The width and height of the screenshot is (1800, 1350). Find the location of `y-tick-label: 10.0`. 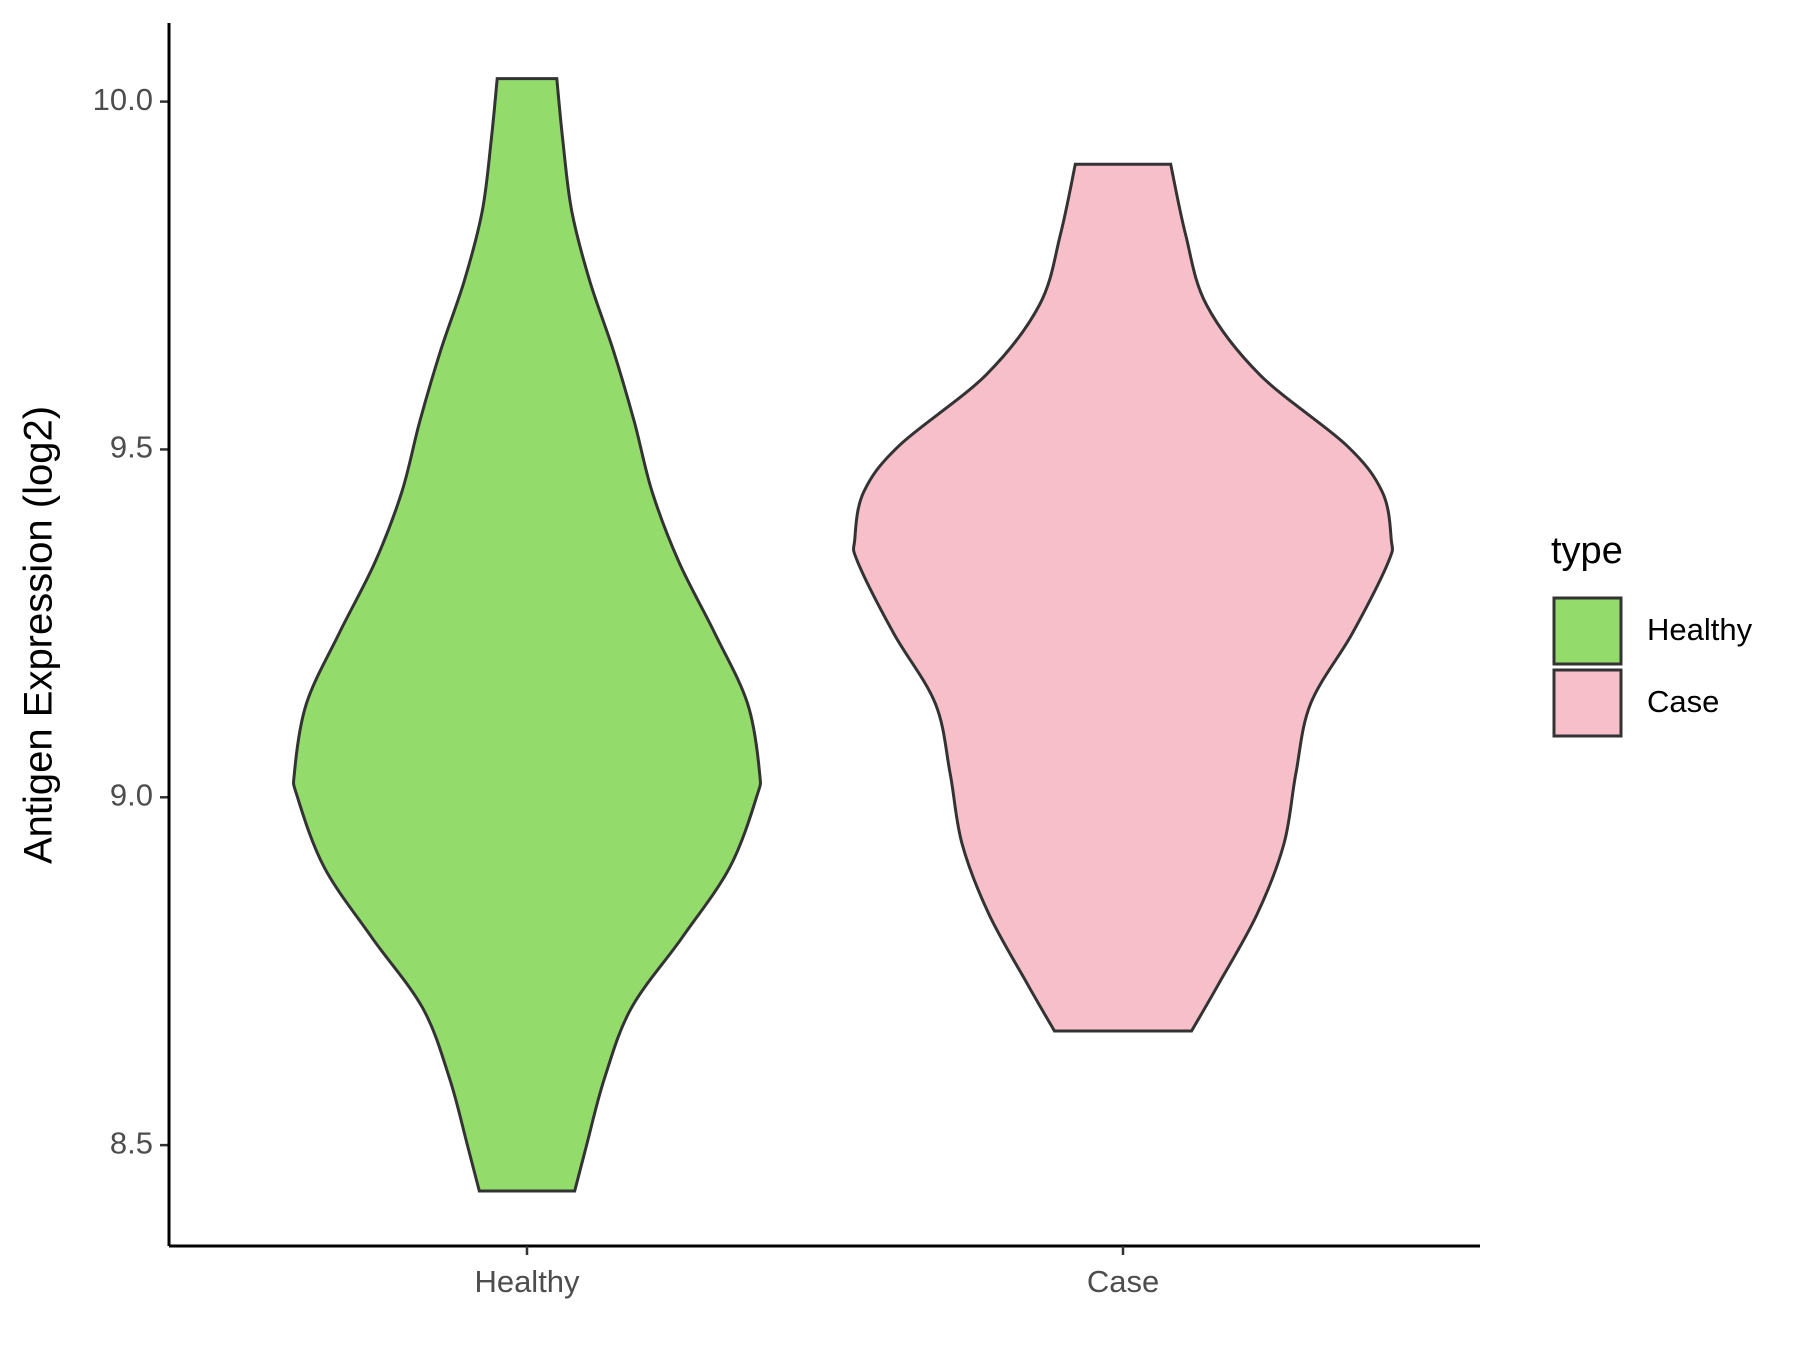

y-tick-label: 10.0 is located at coordinates (123, 99).